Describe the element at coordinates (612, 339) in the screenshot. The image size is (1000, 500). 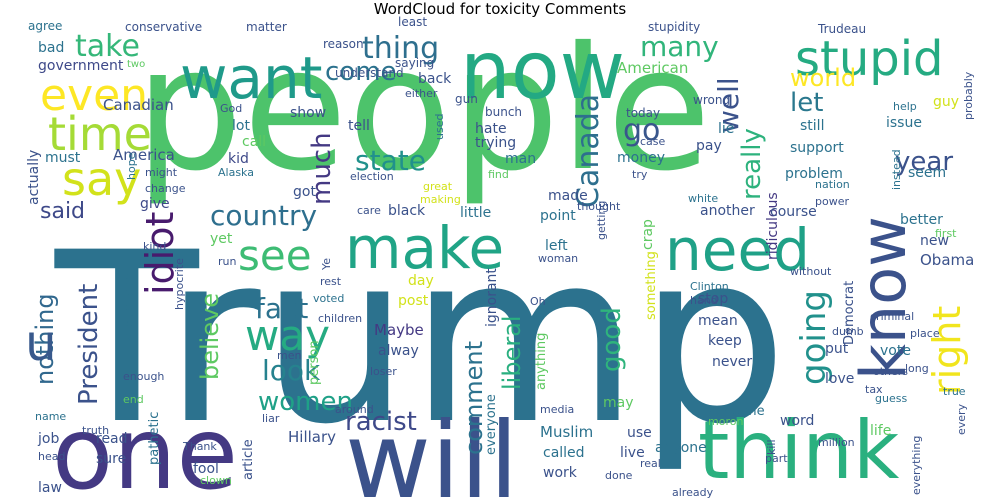
I see `word-good: good` at that location.